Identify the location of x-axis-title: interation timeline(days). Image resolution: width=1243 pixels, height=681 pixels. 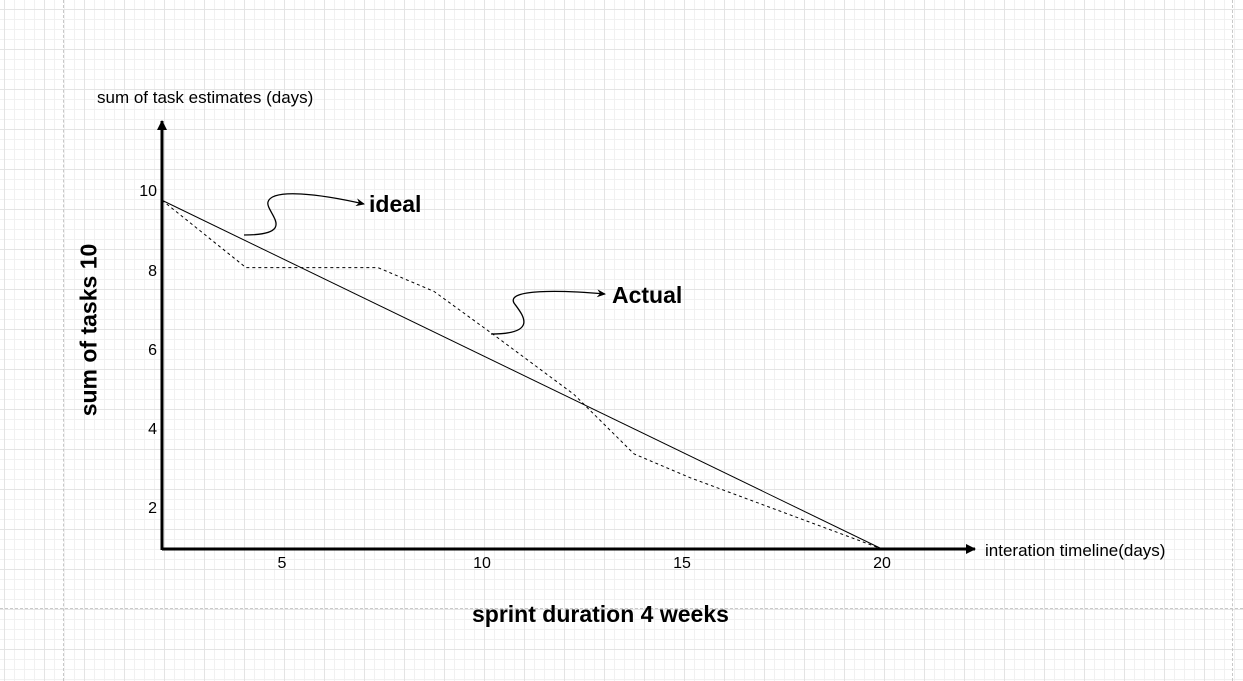
(1075, 550).